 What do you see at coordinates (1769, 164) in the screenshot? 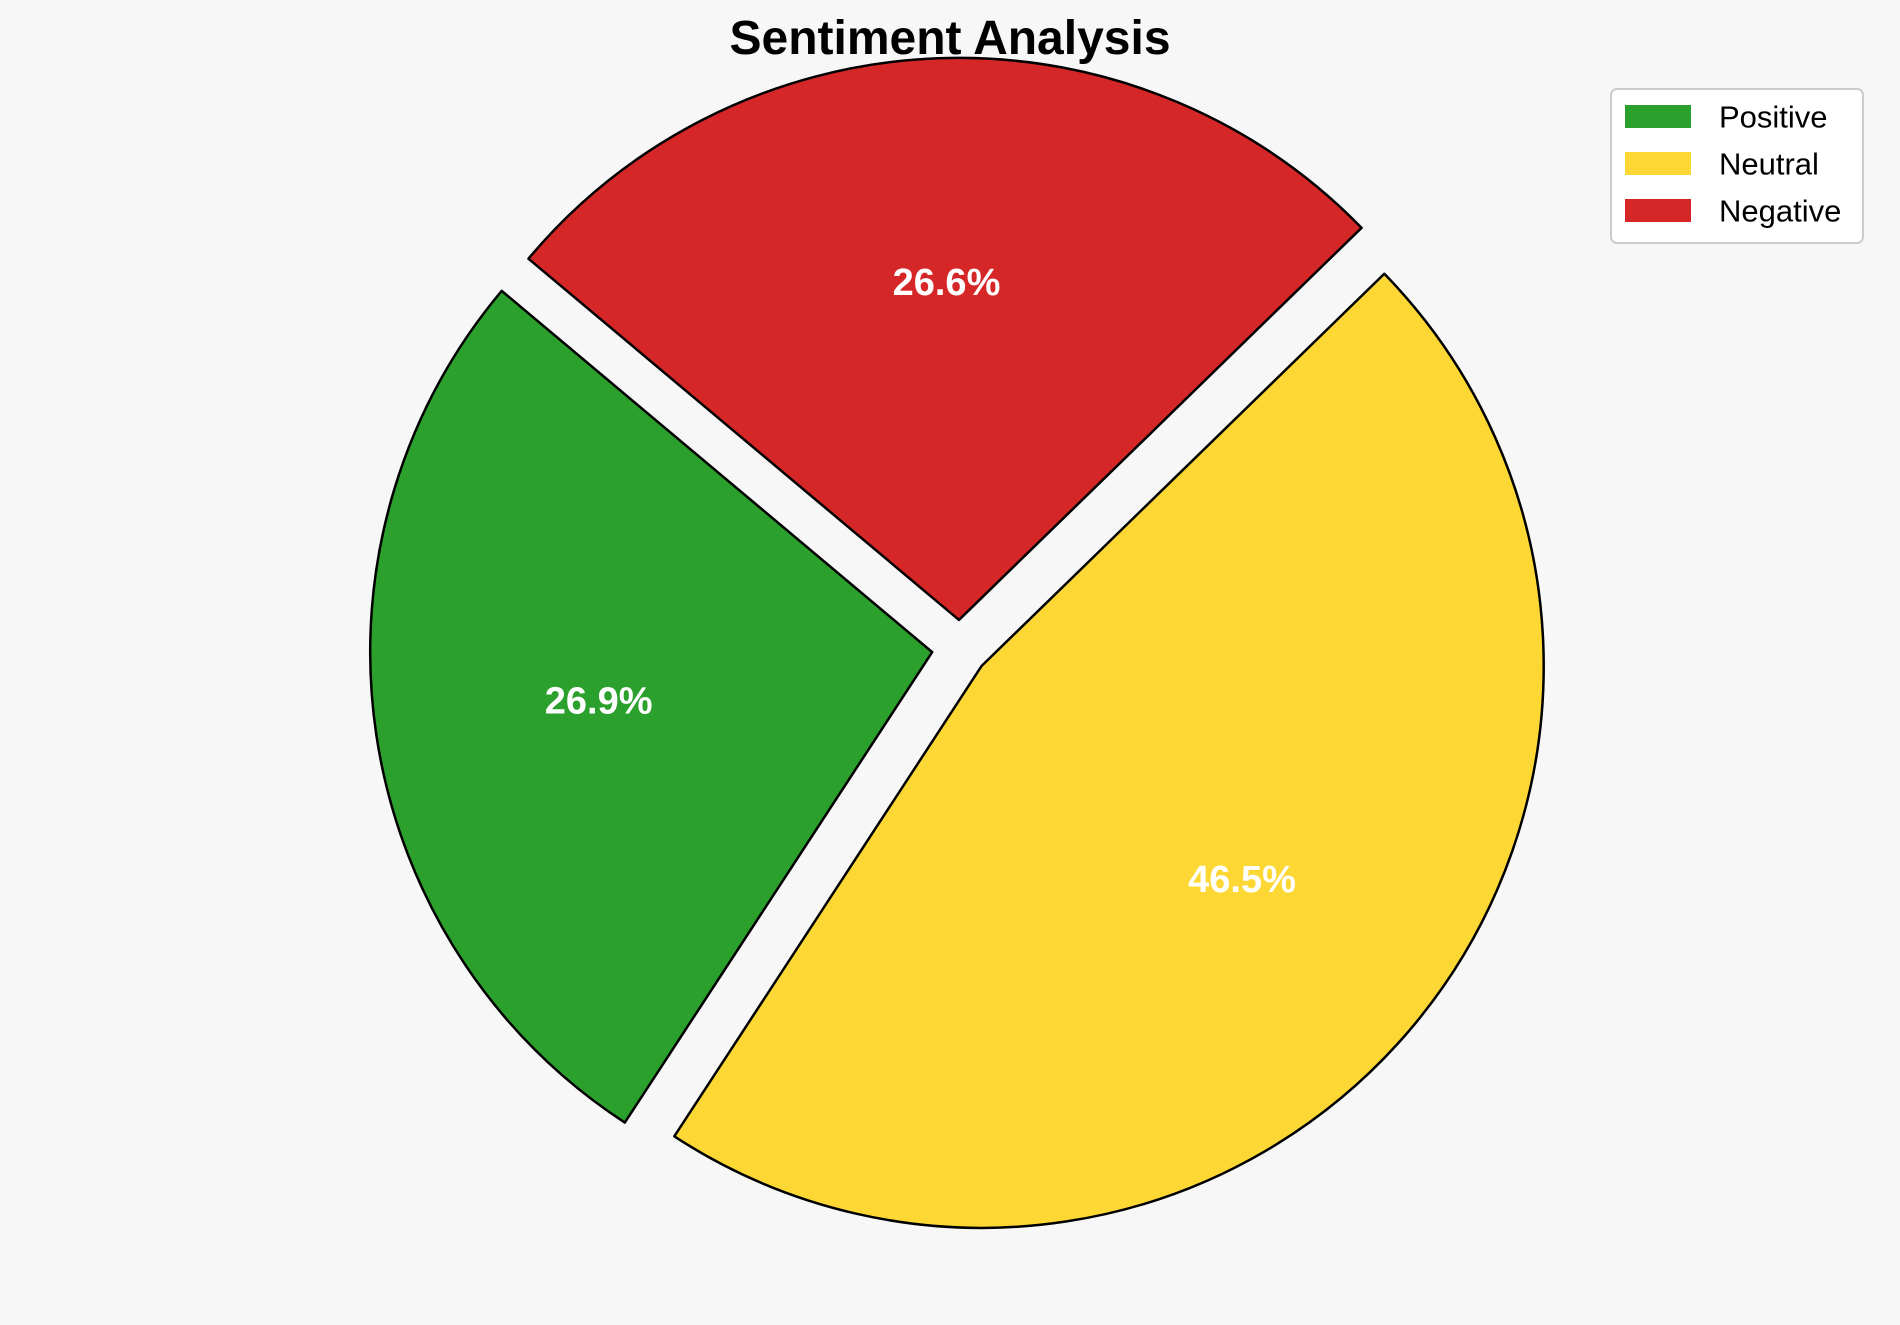
I see `legend-label-neutral: Neutral` at bounding box center [1769, 164].